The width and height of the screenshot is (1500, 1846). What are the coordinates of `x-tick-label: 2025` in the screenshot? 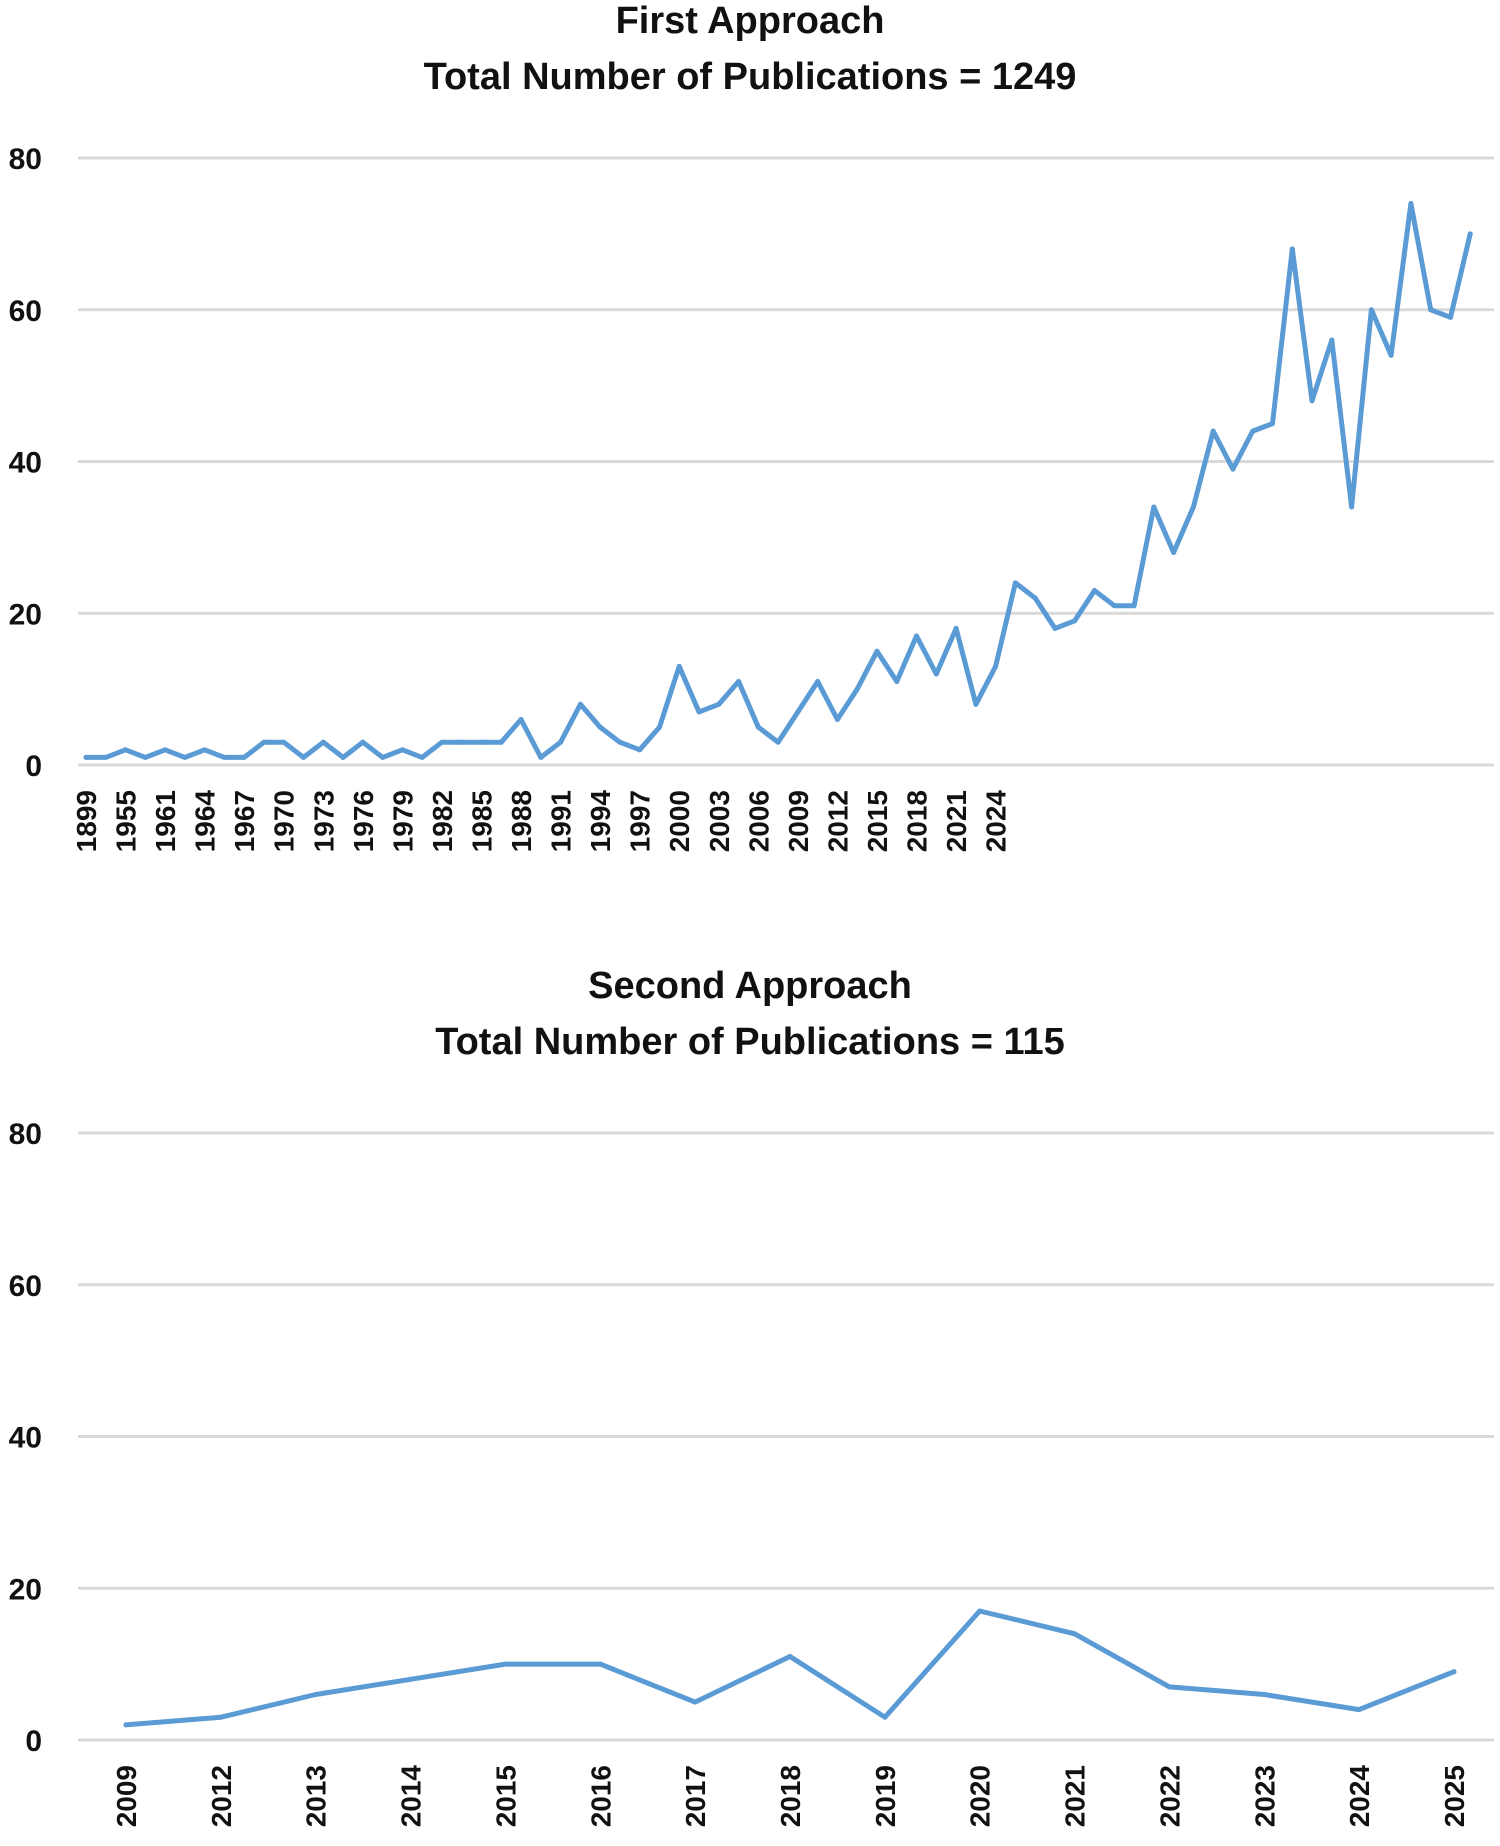 It's located at (1454, 1796).